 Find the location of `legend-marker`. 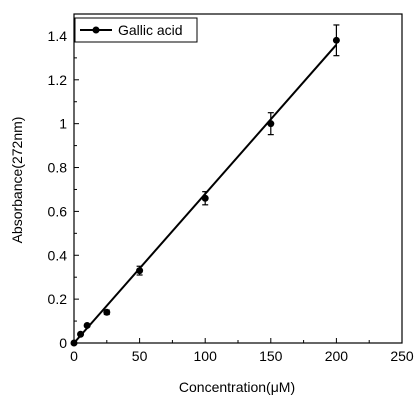

legend-marker is located at coordinates (96, 30).